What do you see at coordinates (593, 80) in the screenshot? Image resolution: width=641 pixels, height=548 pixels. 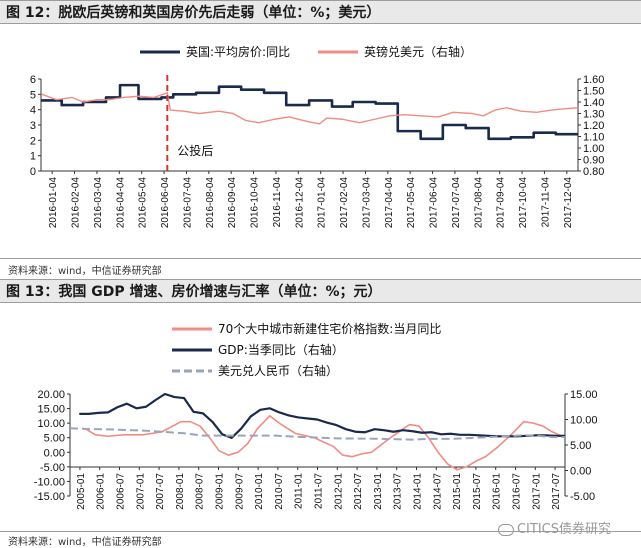 I see `y-right-tick-label: 1.60` at bounding box center [593, 80].